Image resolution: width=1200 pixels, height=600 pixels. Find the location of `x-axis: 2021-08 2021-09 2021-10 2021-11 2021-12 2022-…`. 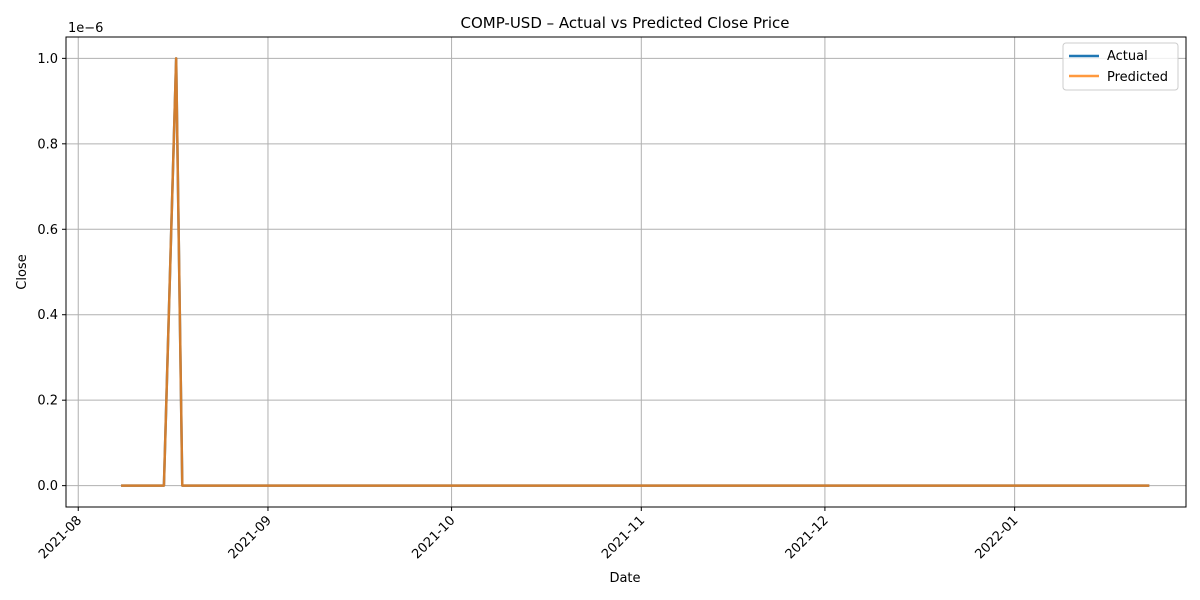

x-axis: 2021-08 2021-09 2021-10 2021-11 2021-12 2022-… is located at coordinates (528, 534).